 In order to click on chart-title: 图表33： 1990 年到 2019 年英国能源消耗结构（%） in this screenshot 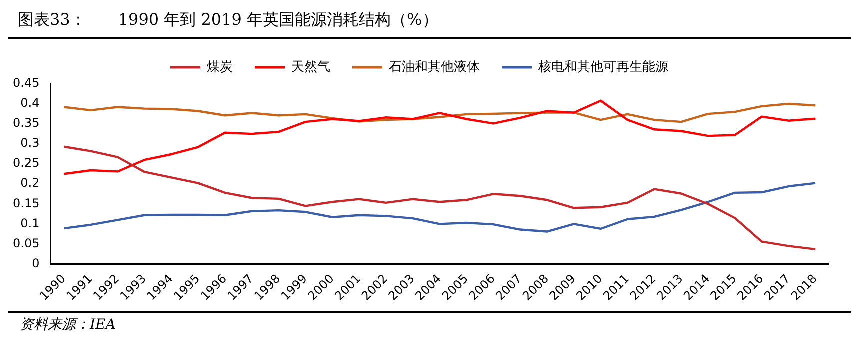, I will do `click(429, 22)`.